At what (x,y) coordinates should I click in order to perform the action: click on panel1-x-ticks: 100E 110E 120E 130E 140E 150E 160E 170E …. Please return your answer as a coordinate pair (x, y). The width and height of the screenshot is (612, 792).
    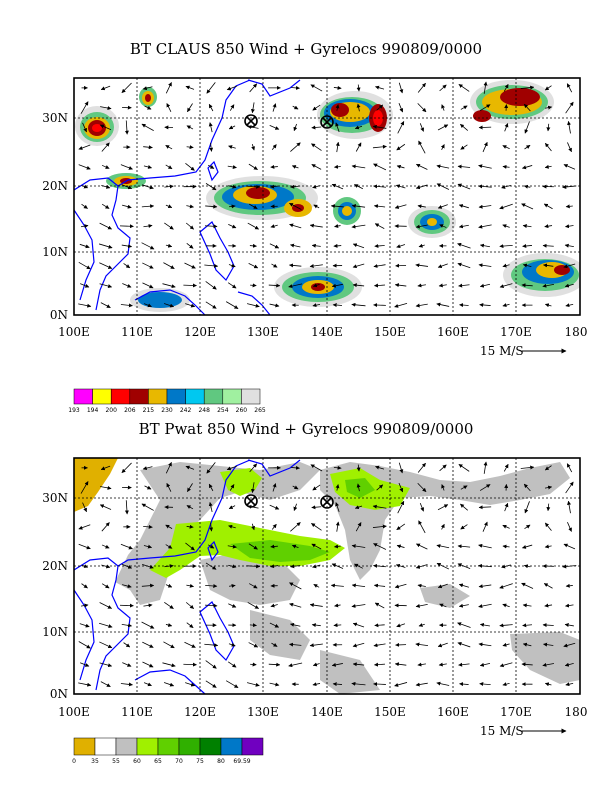
    Looking at the image, I should click on (322, 332).